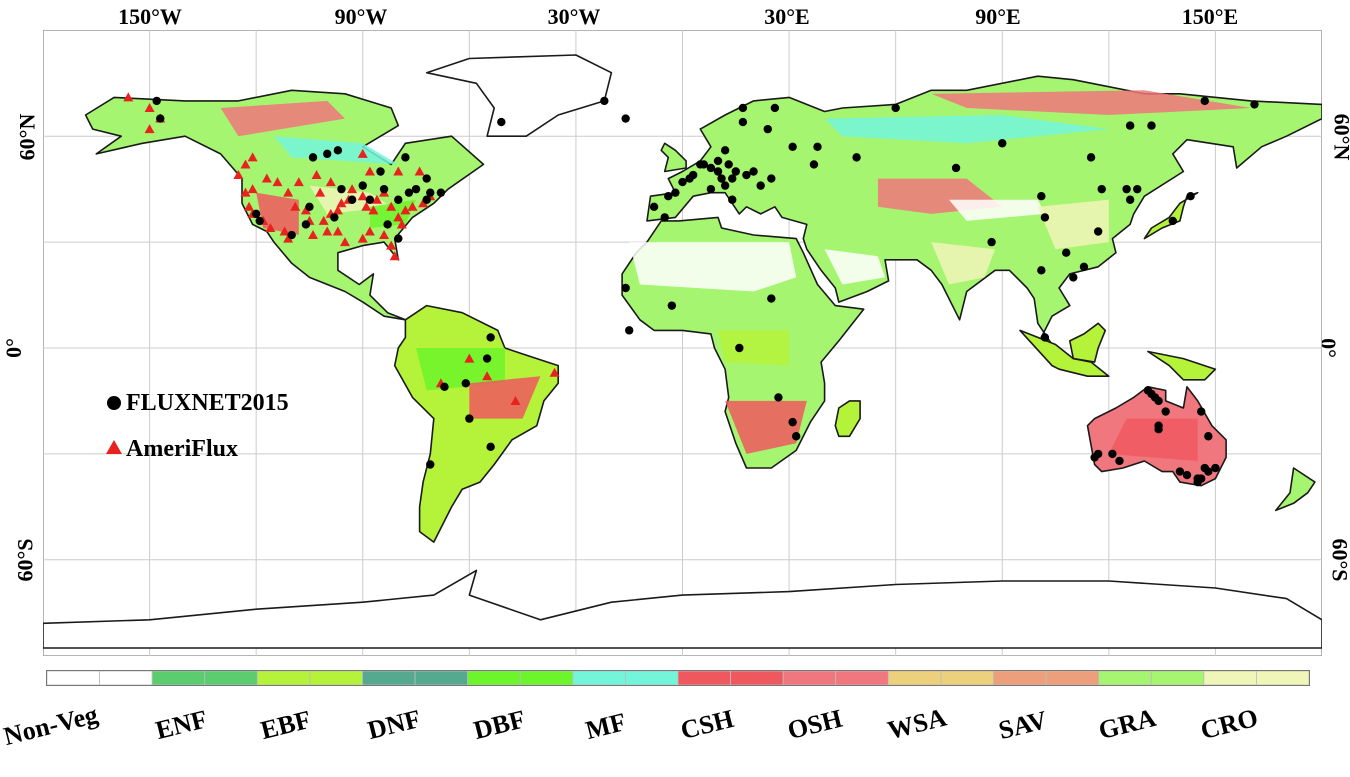 This screenshot has width=1350, height=777. I want to click on lat-label-60s-right: 60°S, so click(1338, 560).